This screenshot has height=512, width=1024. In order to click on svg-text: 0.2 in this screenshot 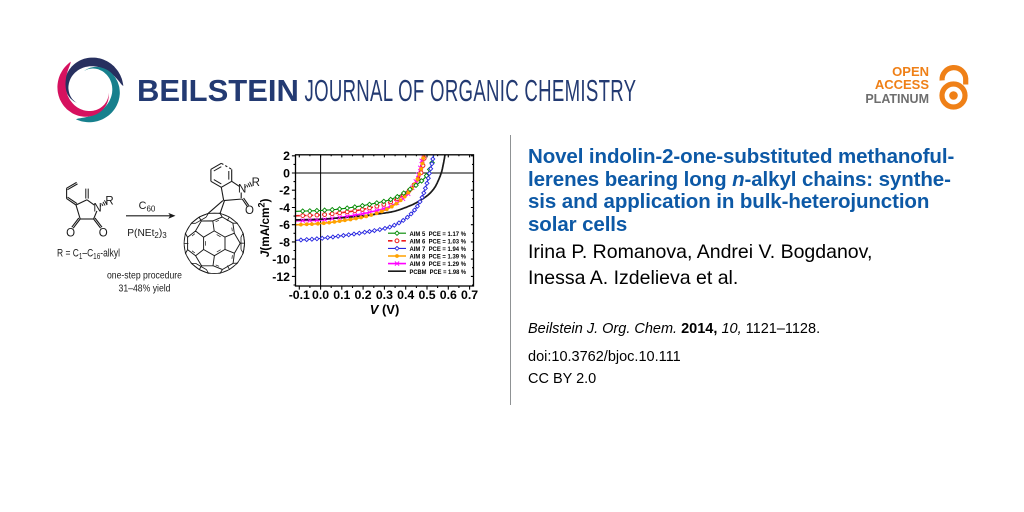, I will do `click(363, 295)`.